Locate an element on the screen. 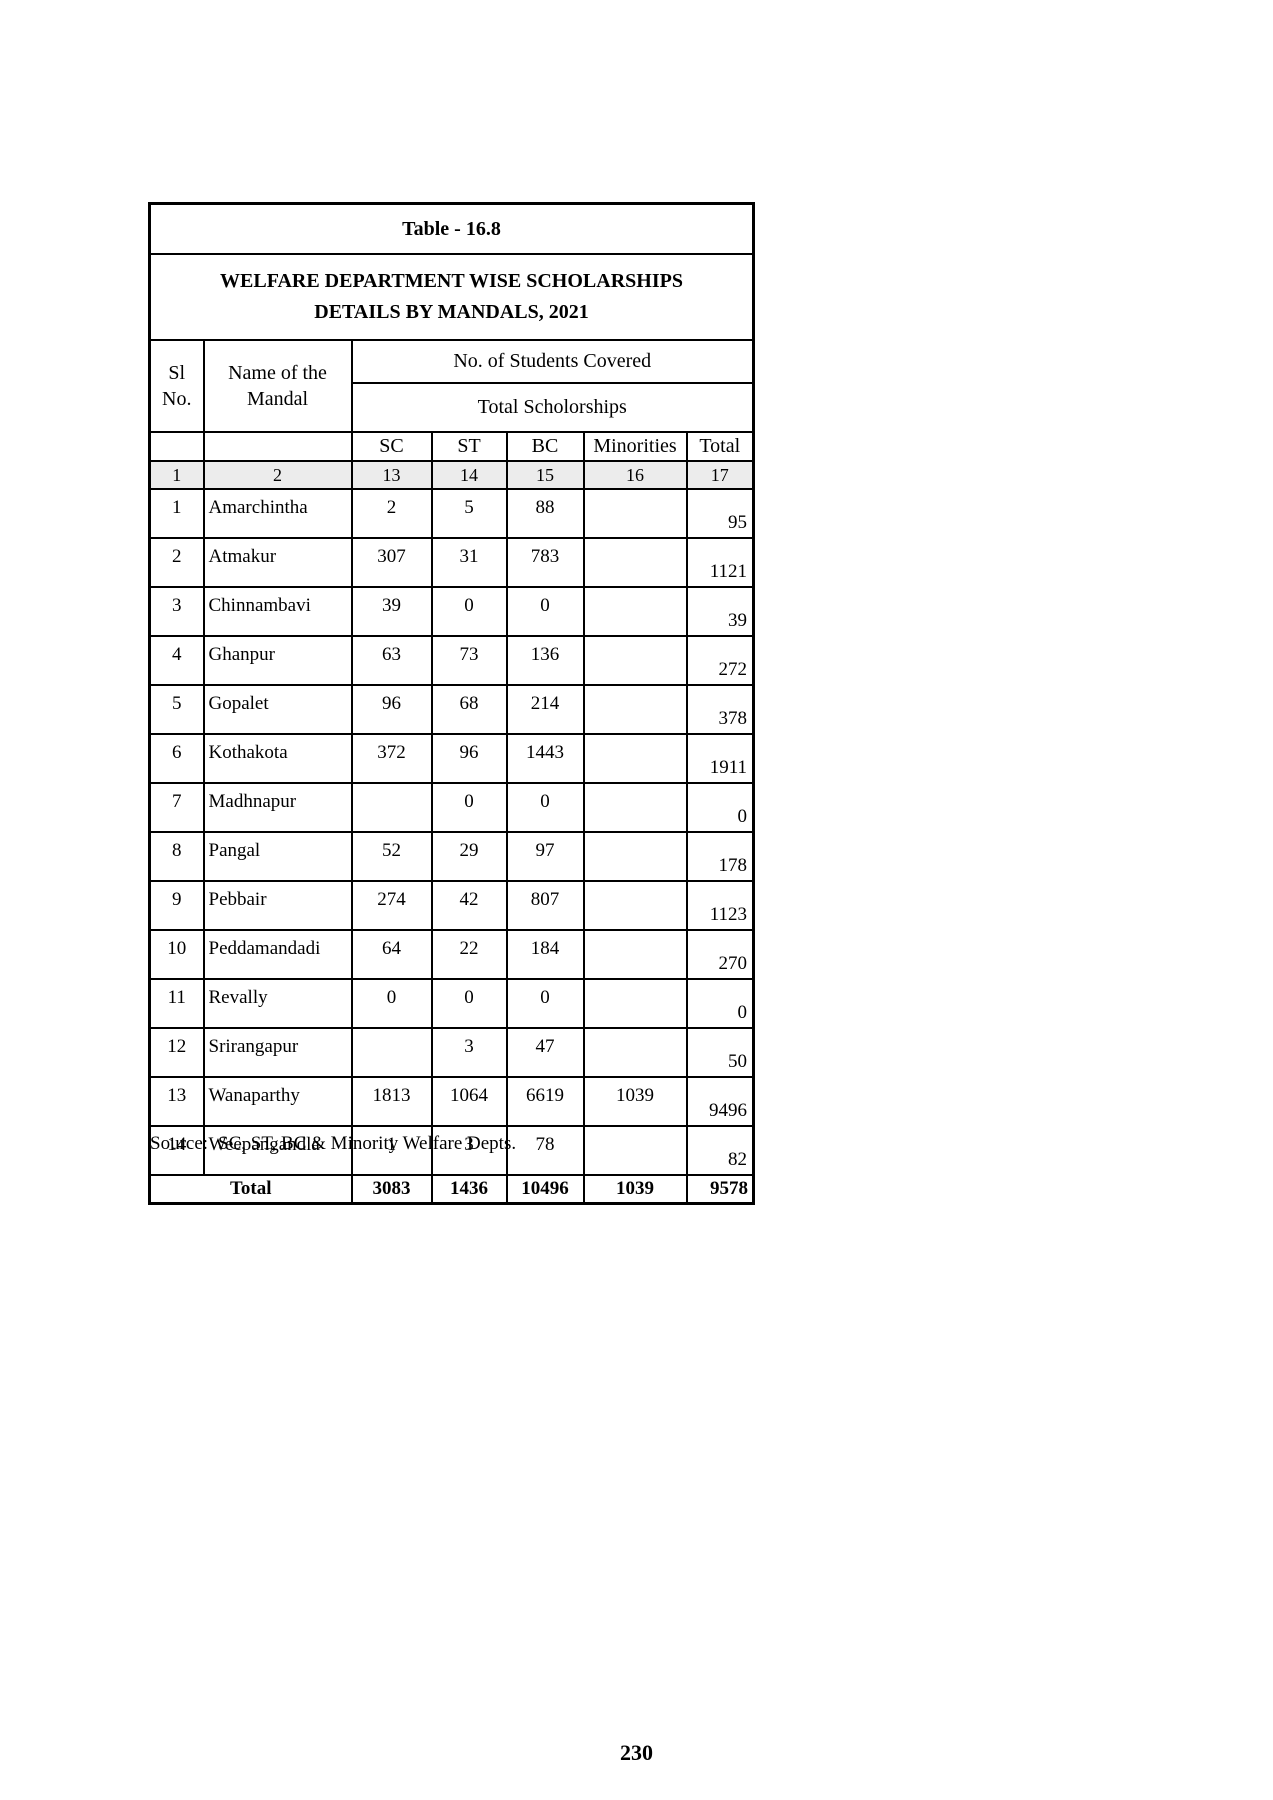 The height and width of the screenshot is (1800, 1273). row-sl-no: 12 is located at coordinates (176, 1052).